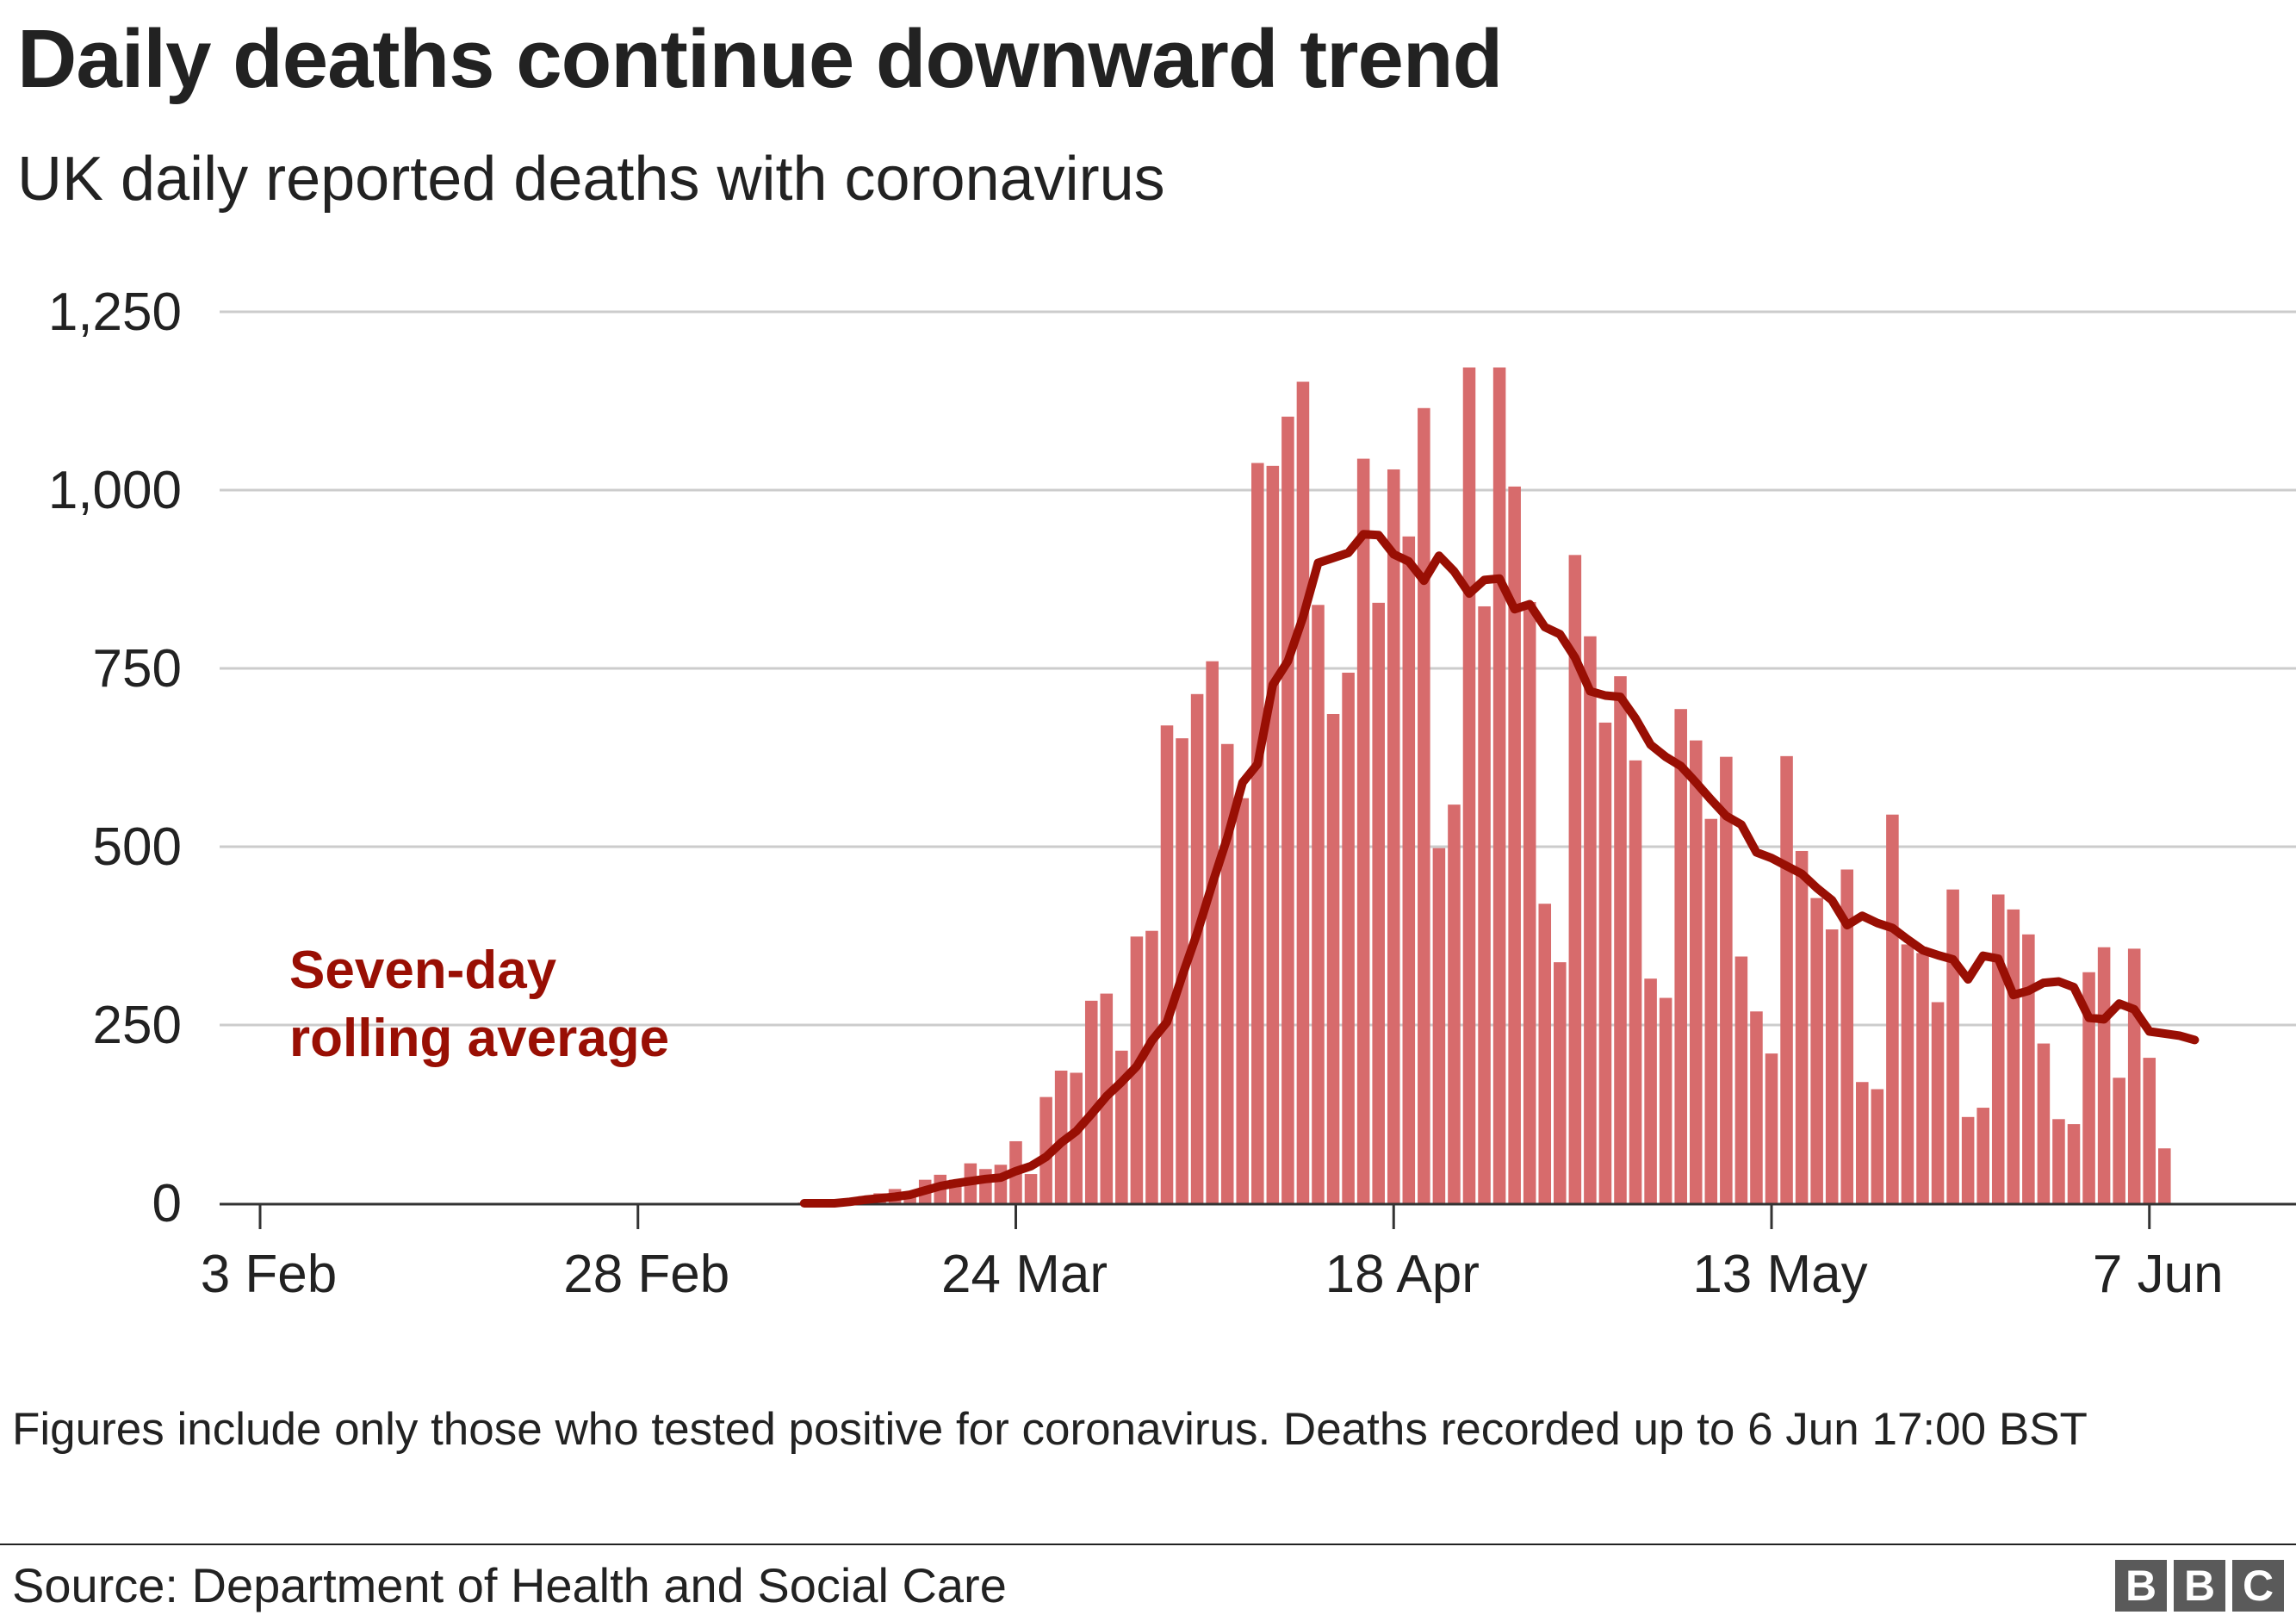 The height and width of the screenshot is (1615, 2296). What do you see at coordinates (1402, 1274) in the screenshot?
I see `x-tick-label: 18 Apr` at bounding box center [1402, 1274].